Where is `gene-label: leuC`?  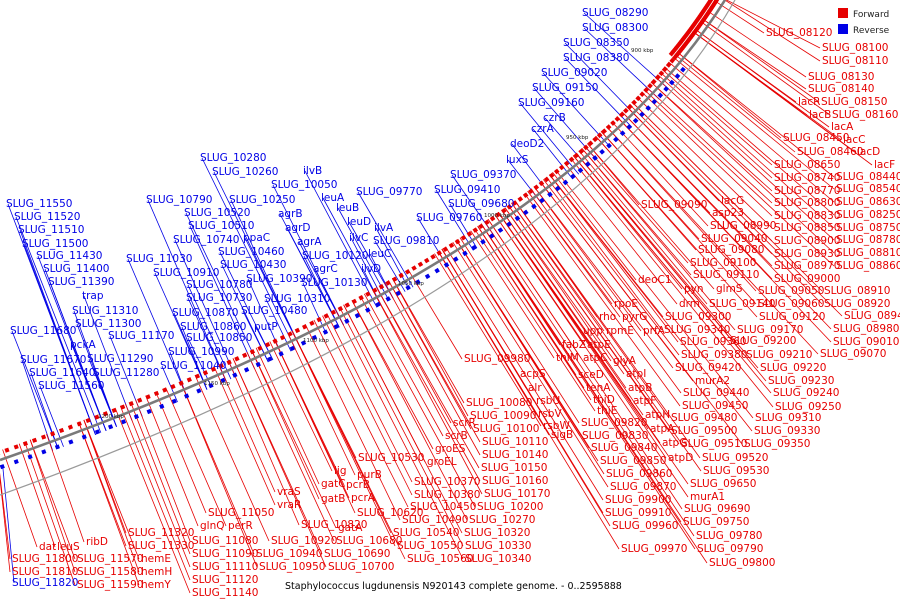 gene-label: leuC is located at coordinates (379, 254).